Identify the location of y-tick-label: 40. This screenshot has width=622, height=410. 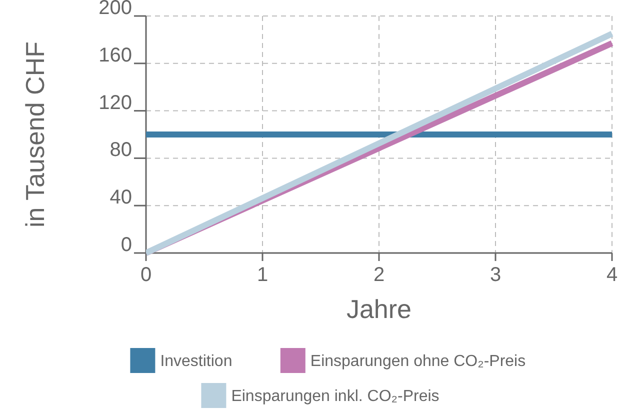
(121, 197).